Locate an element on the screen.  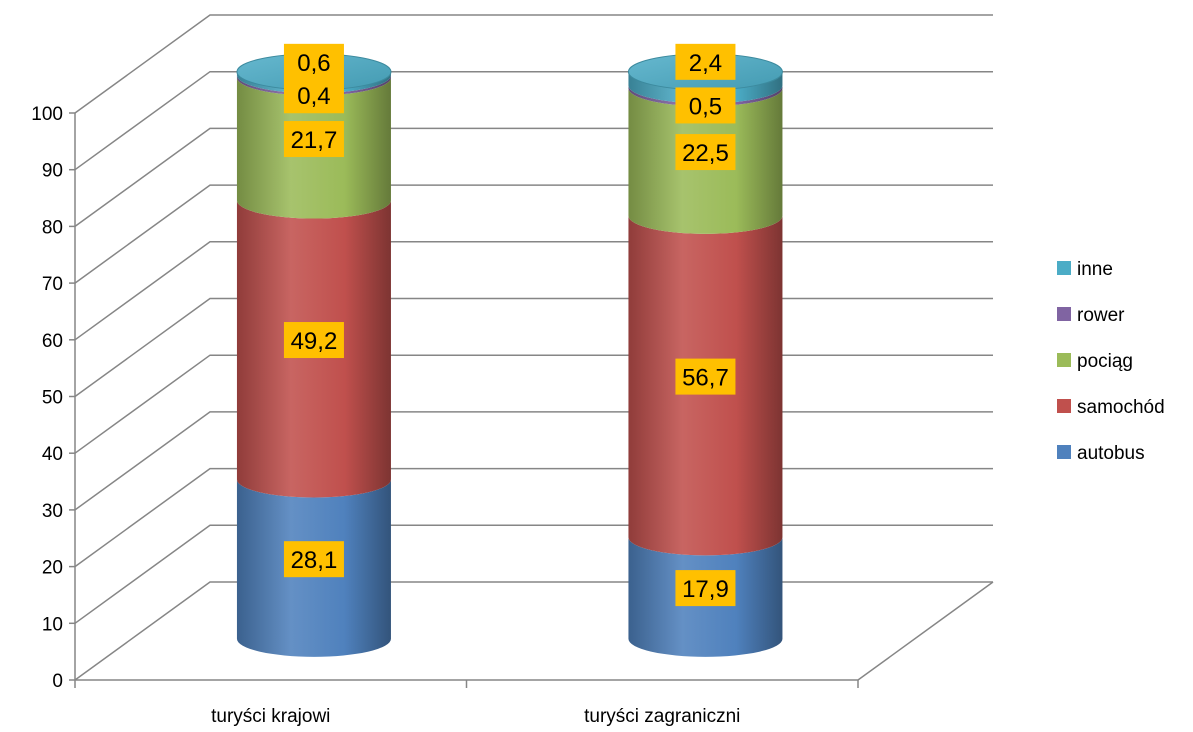
y-tick-label: 90 is located at coordinates (52, 171).